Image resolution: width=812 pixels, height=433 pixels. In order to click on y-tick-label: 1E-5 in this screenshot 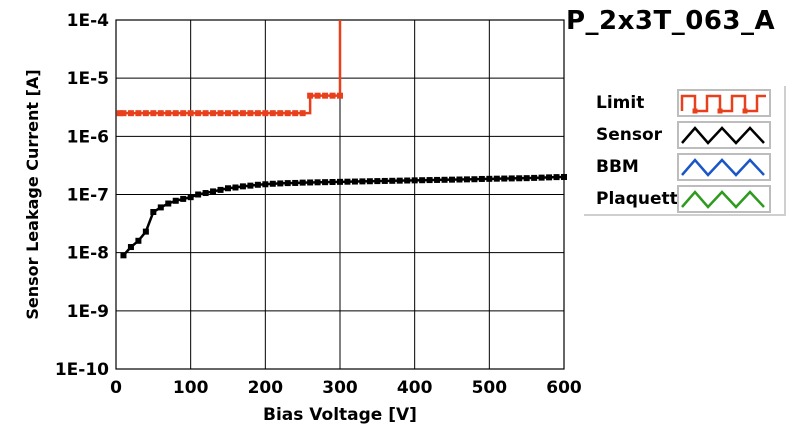, I will do `click(88, 79)`.